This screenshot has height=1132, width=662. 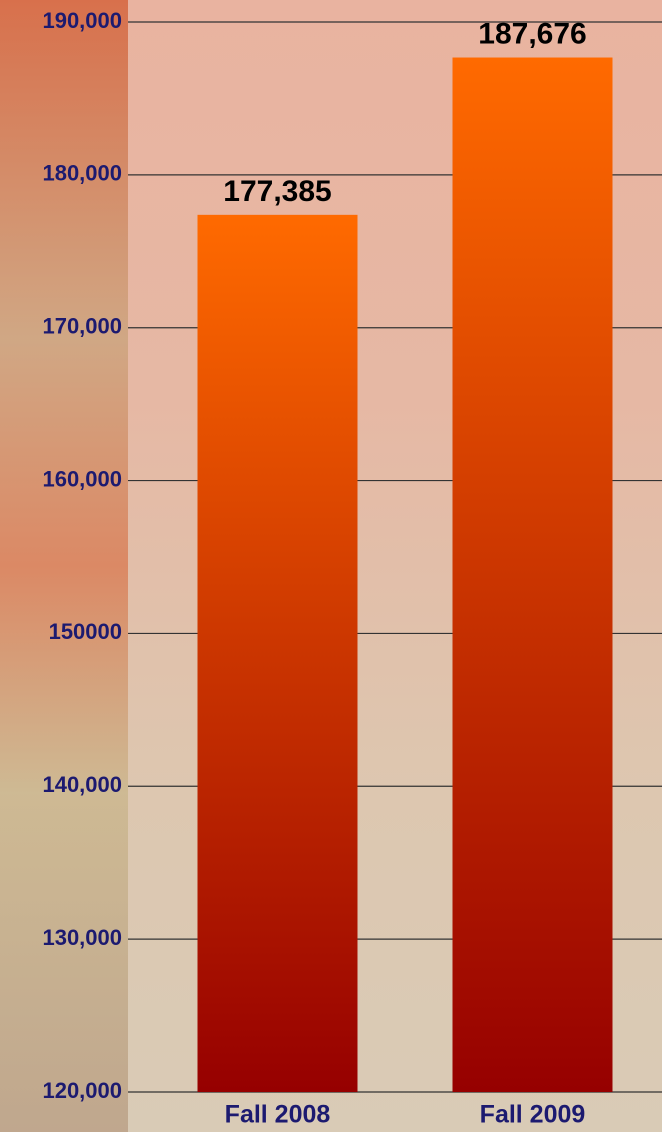 I want to click on y-tick-label: 150000, so click(x=85, y=631).